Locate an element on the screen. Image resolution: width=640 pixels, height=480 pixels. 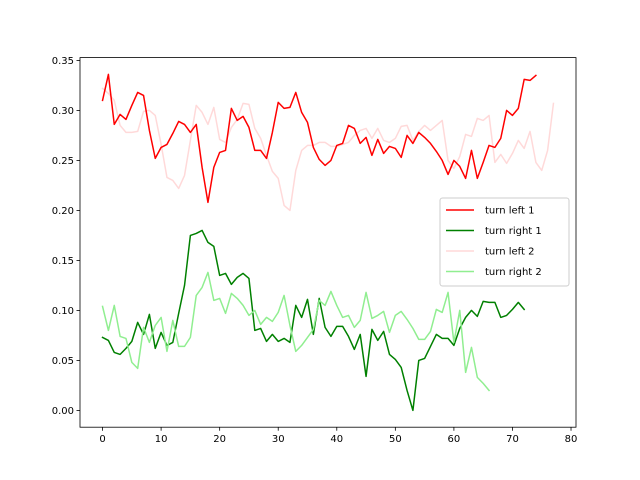
legend-label-turn-left-1: turn left 1 is located at coordinates (509, 211).